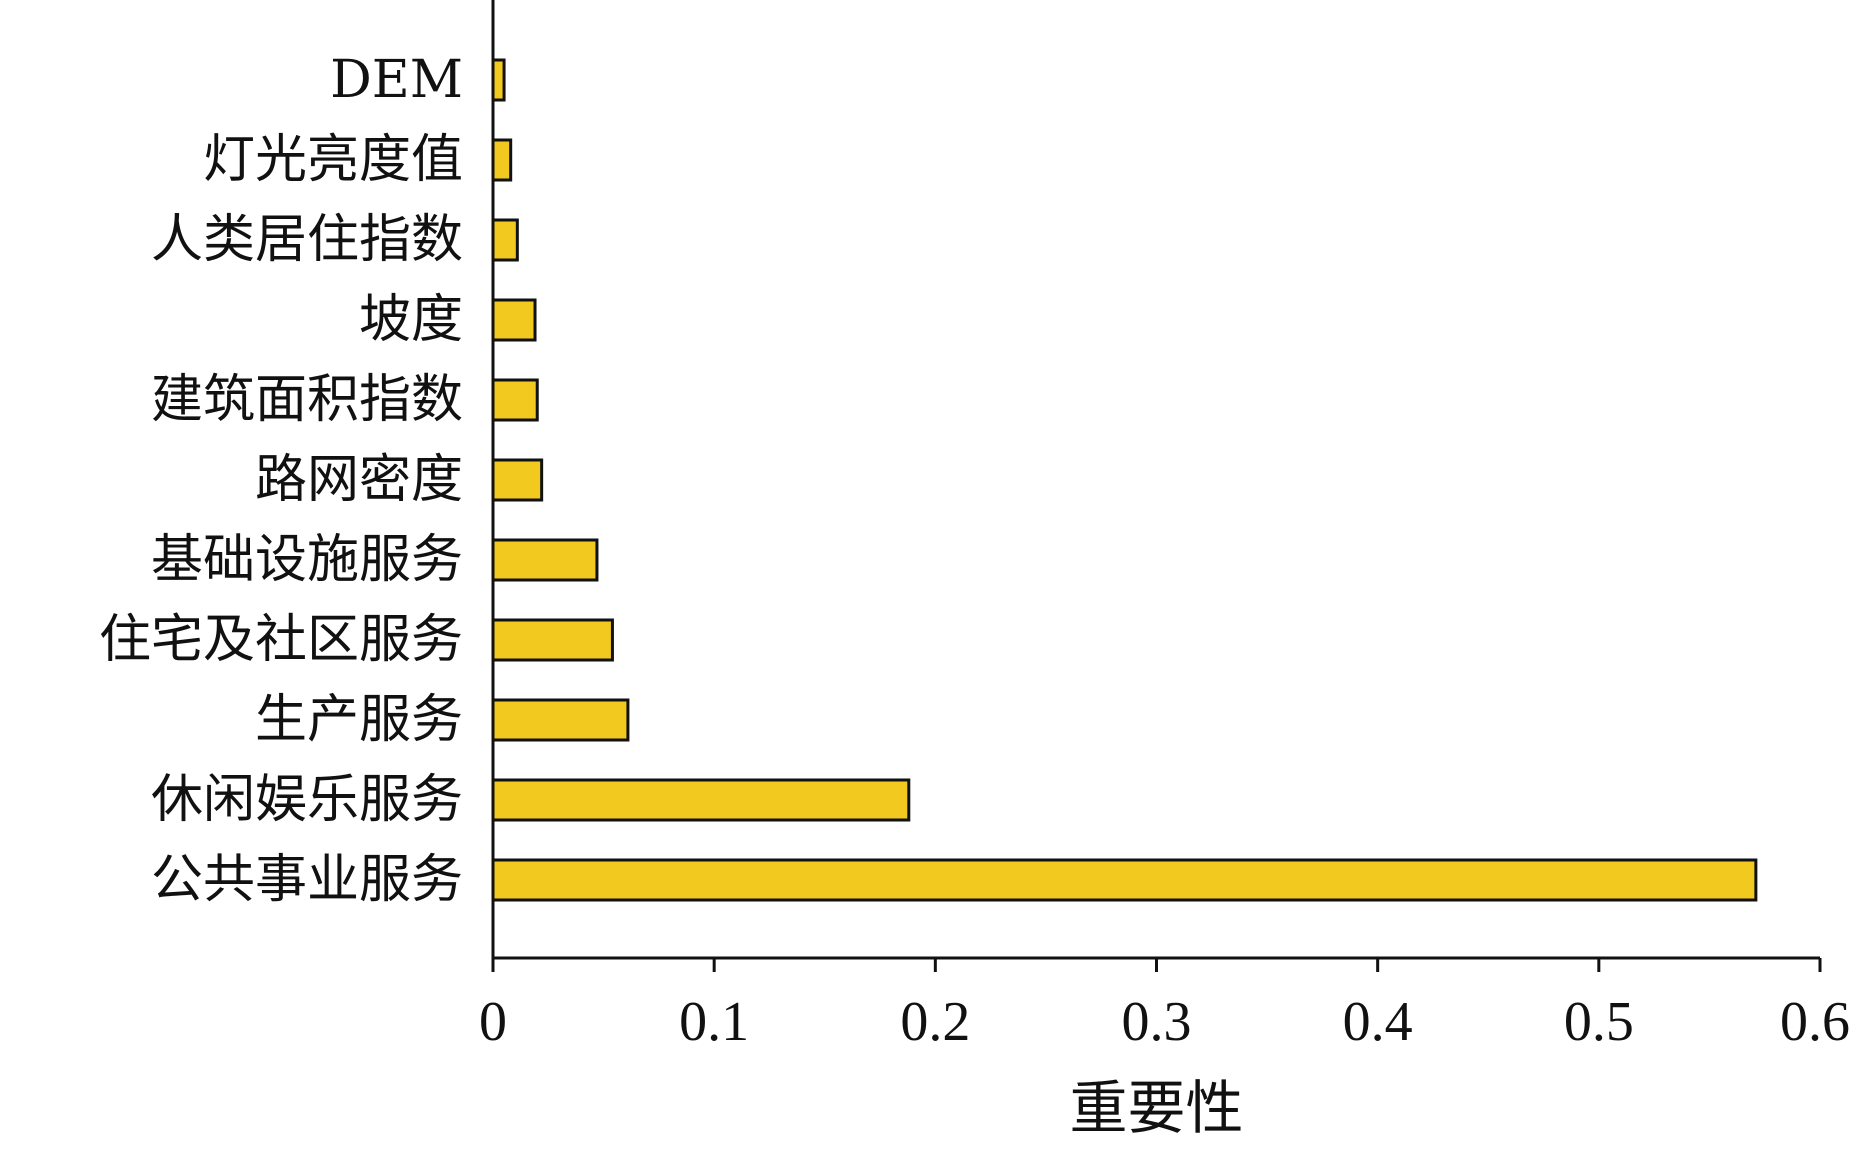 Image resolution: width=1859 pixels, height=1153 pixels. I want to click on category-label: 坡度, so click(411, 320).